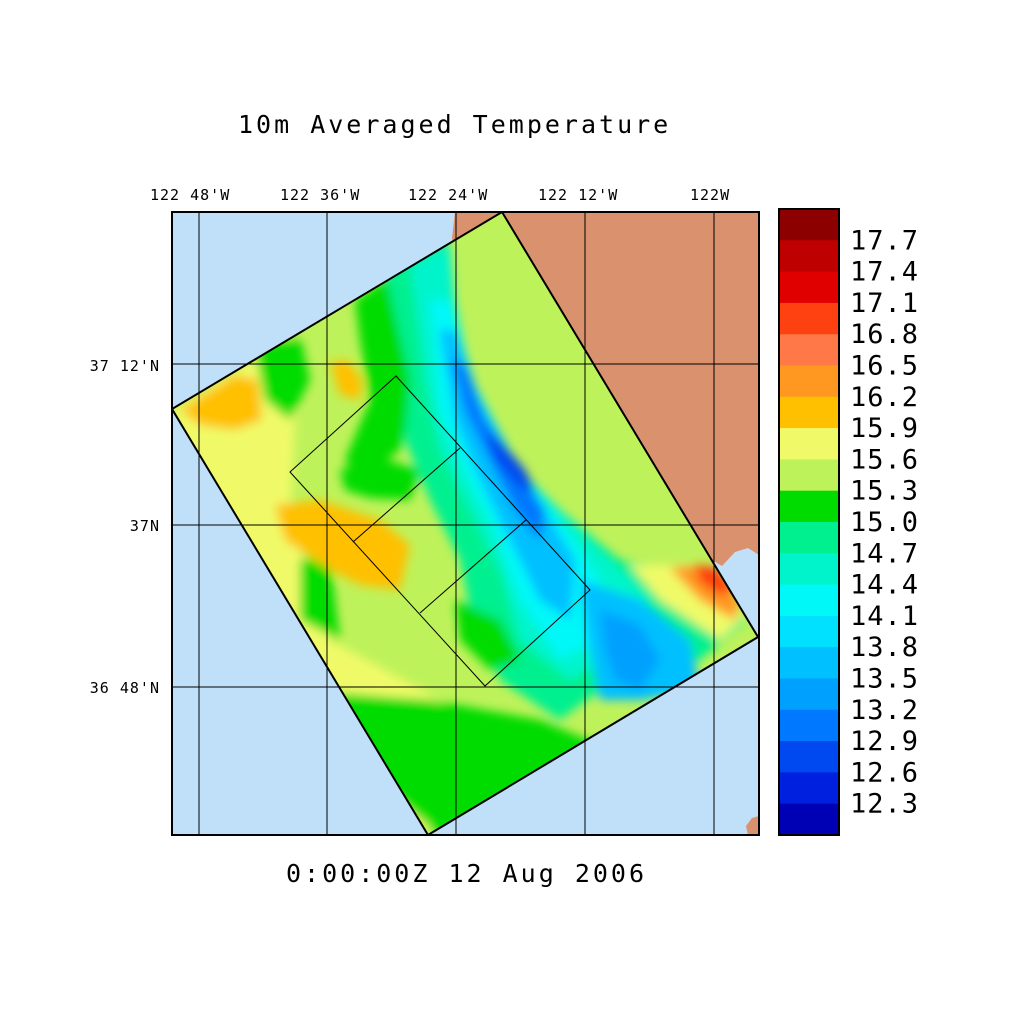 The width and height of the screenshot is (1024, 1028). Describe the element at coordinates (145, 526) in the screenshot. I see `lat-label-37n: 37N` at that location.